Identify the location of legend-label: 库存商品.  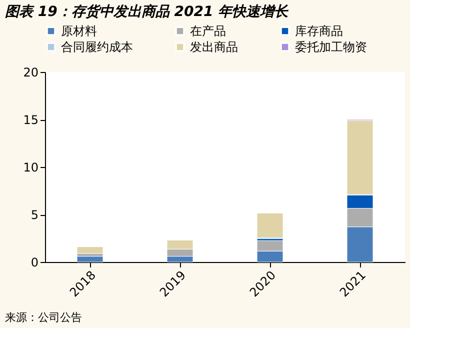
(319, 31).